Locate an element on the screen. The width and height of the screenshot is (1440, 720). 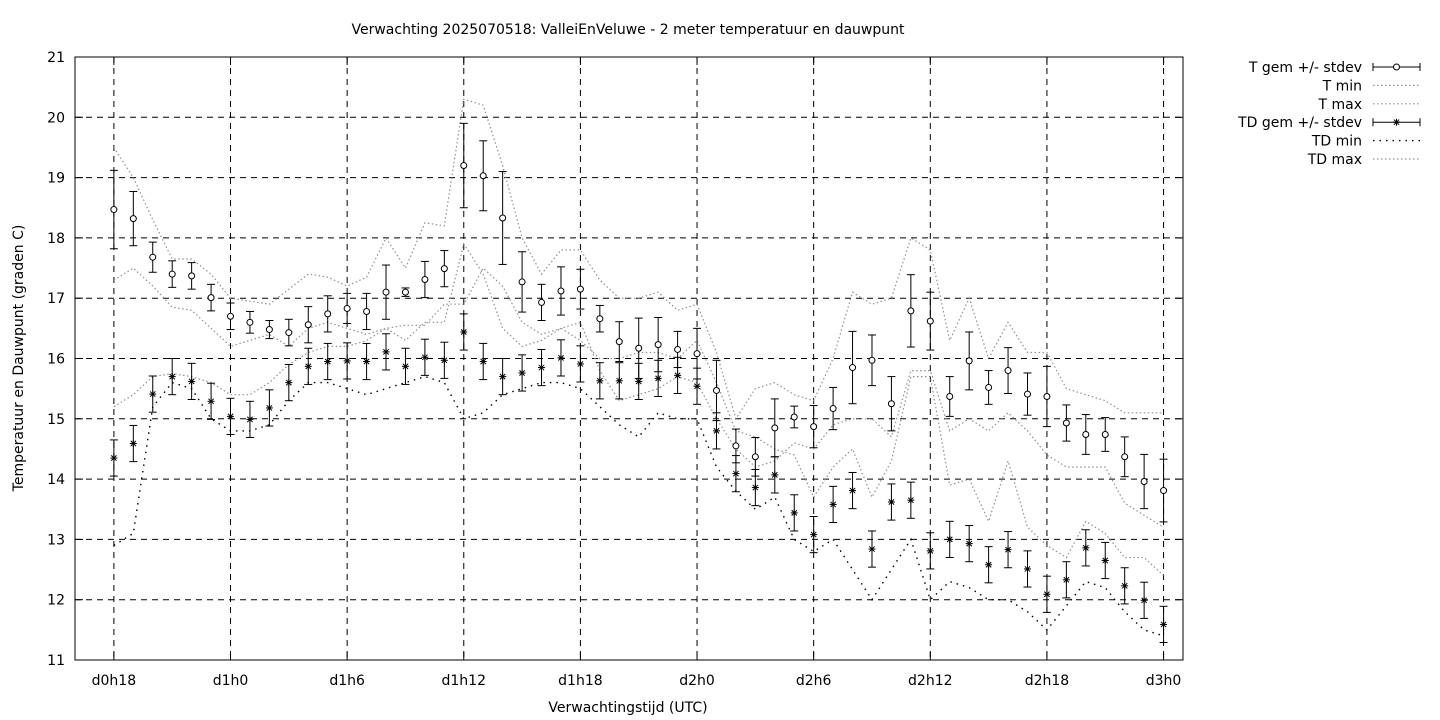
x-tick-label: d0h18 is located at coordinates (114, 681).